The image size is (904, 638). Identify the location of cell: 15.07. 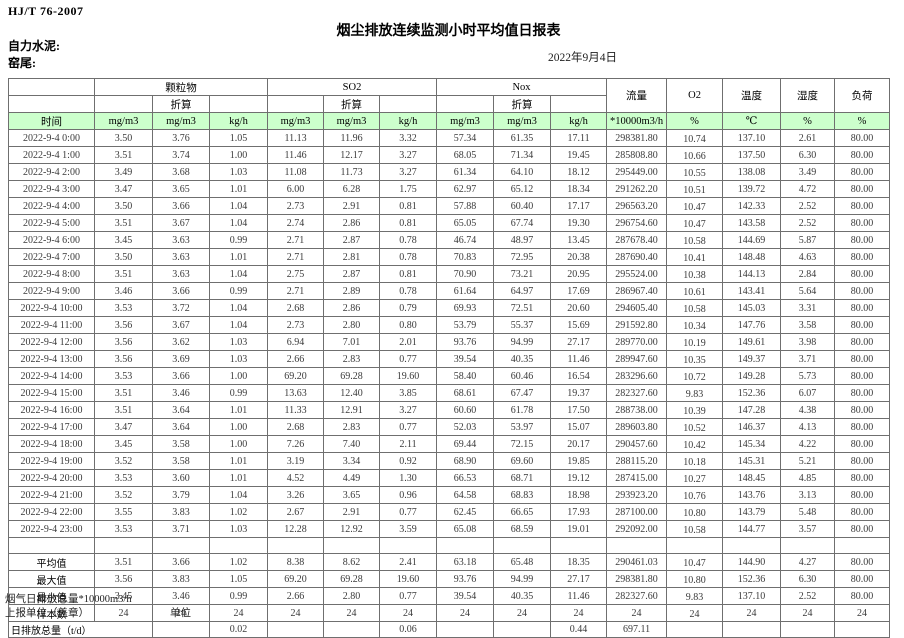
(579, 427).